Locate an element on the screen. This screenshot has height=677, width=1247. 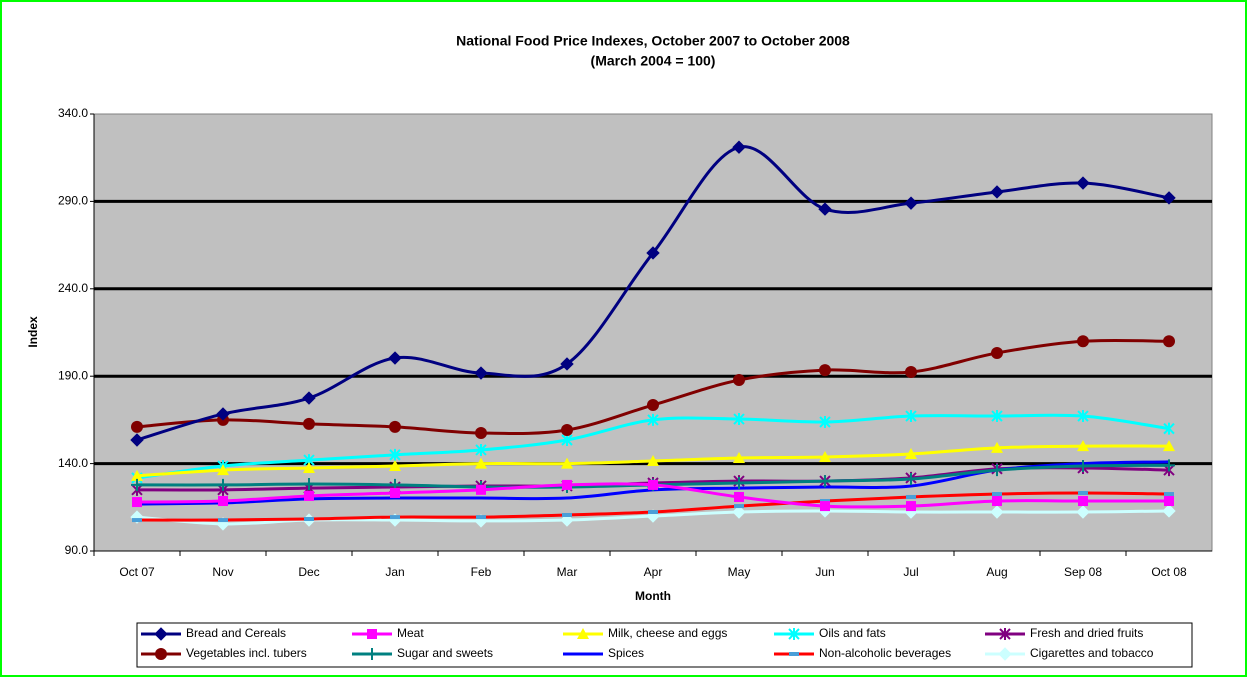
legend-label: Milk, cheese and eggs is located at coordinates (667, 633).